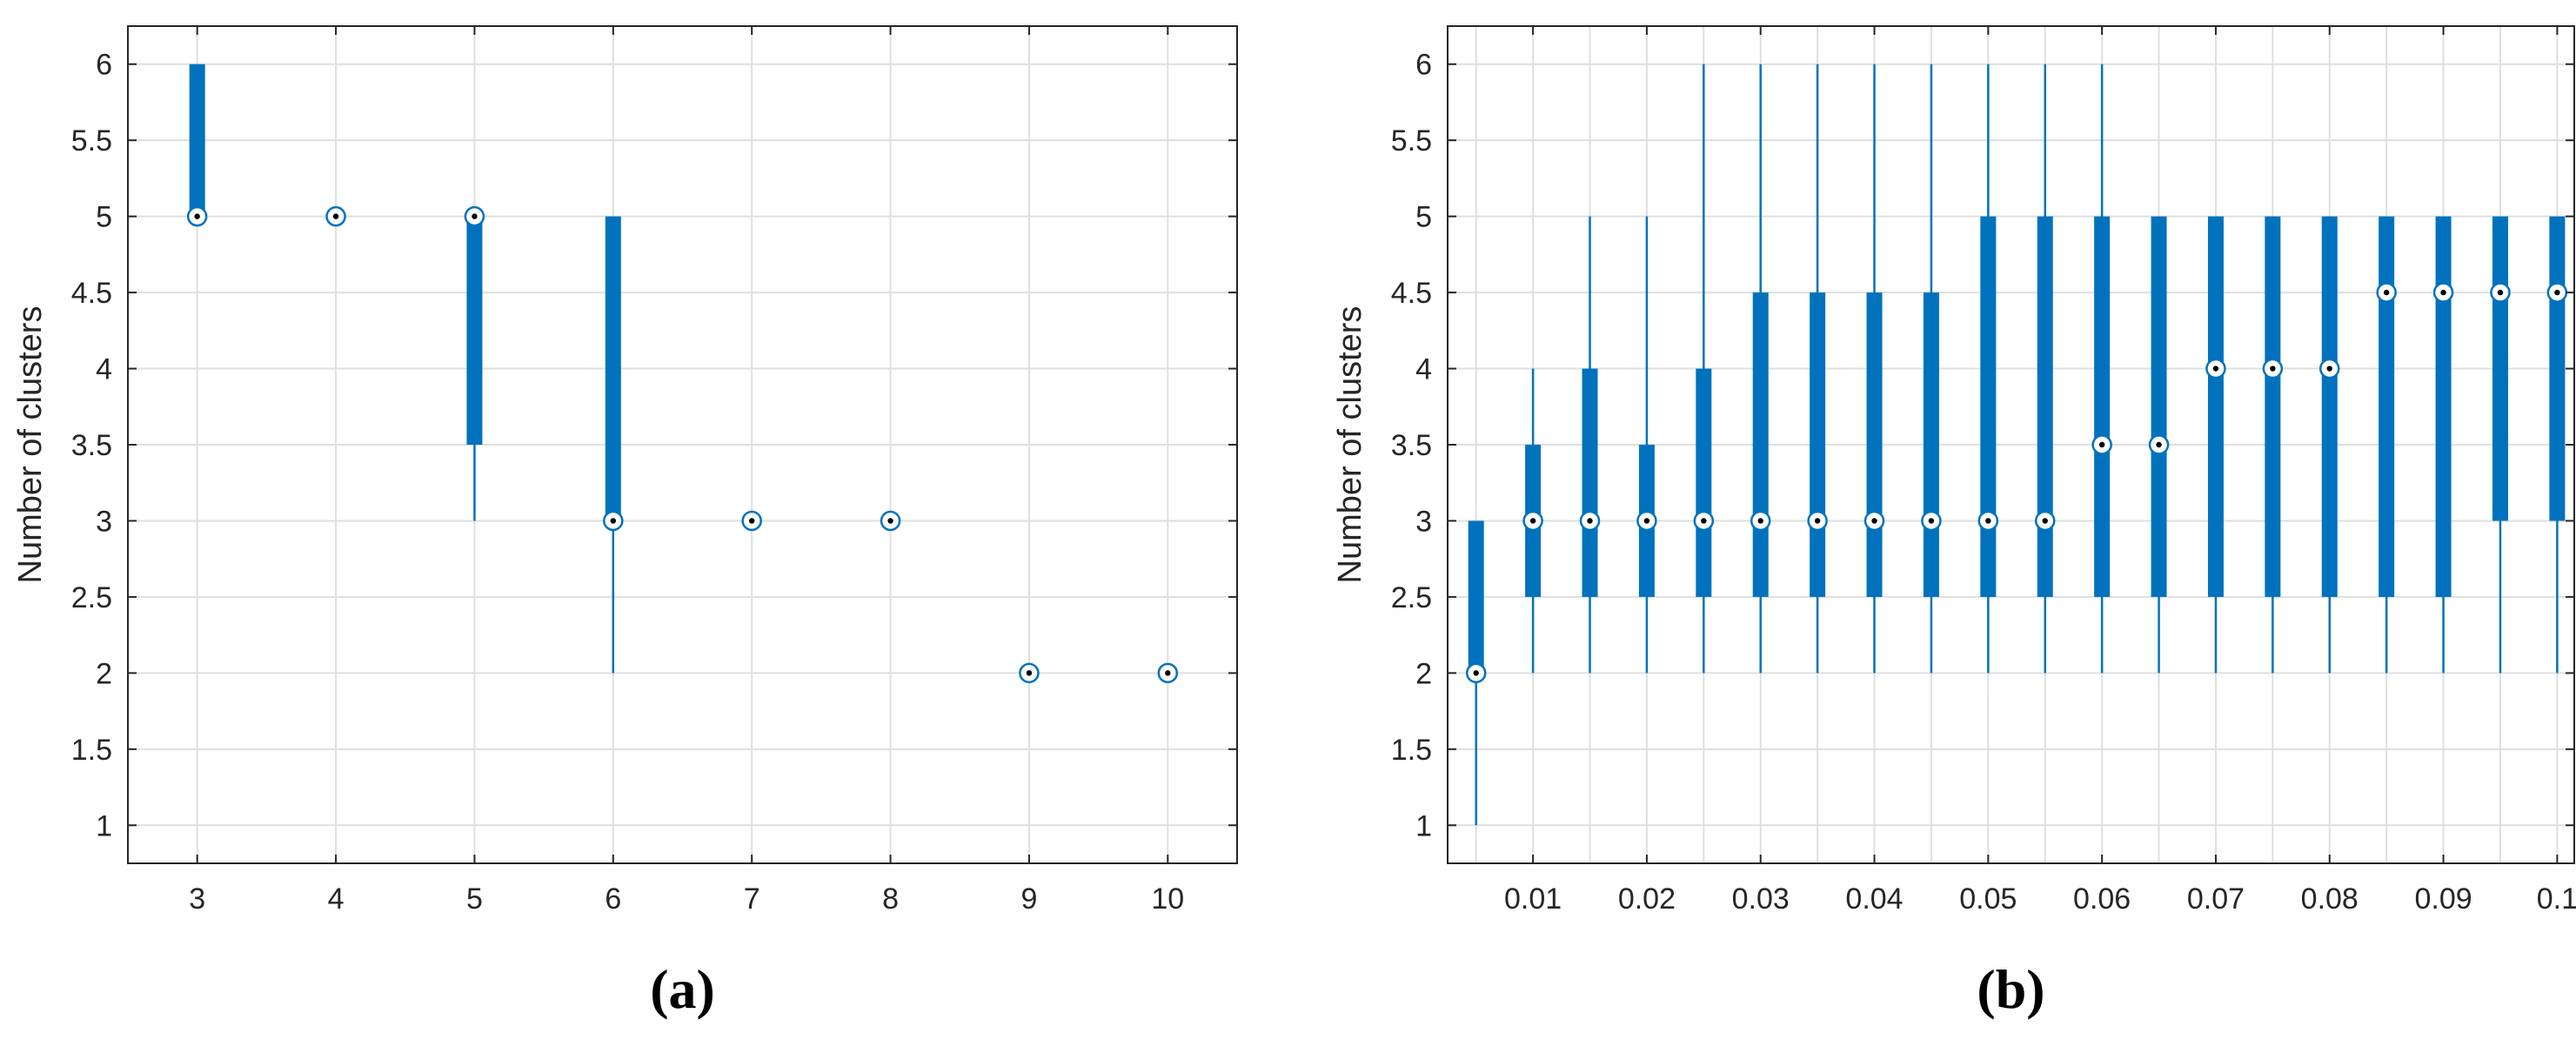  Describe the element at coordinates (890, 899) in the screenshot. I see `x-tick-label-a: 8` at that location.